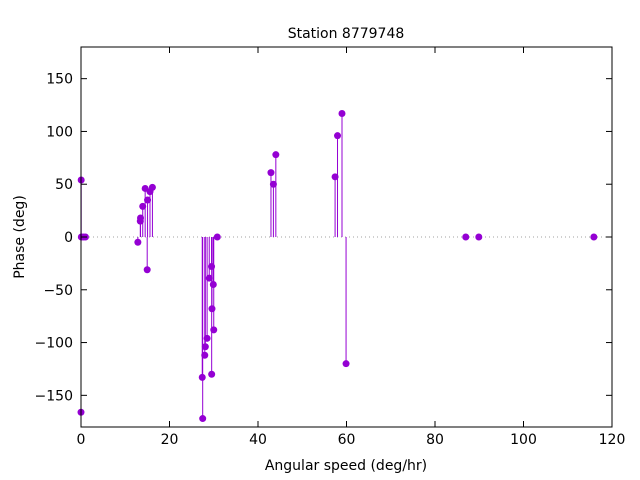  Describe the element at coordinates (59, 80) in the screenshot. I see `y-tick-label: 150` at that location.